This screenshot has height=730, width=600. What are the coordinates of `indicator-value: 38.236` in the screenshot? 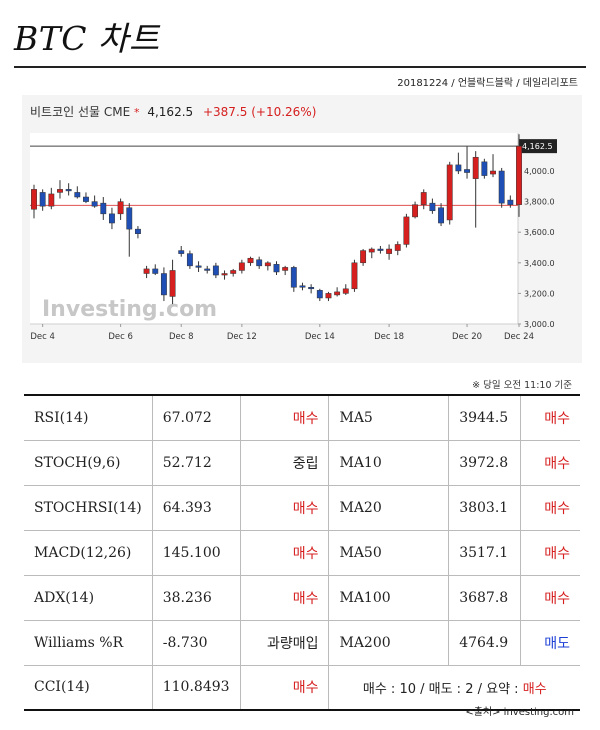 It's located at (196, 598).